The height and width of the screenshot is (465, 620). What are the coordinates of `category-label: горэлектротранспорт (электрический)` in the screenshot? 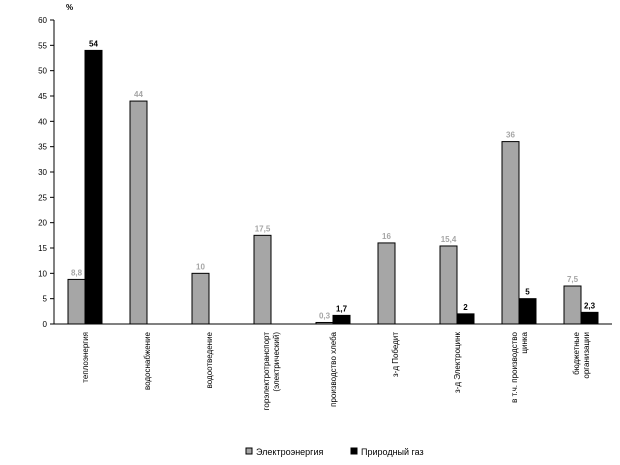 It's located at (271, 371).